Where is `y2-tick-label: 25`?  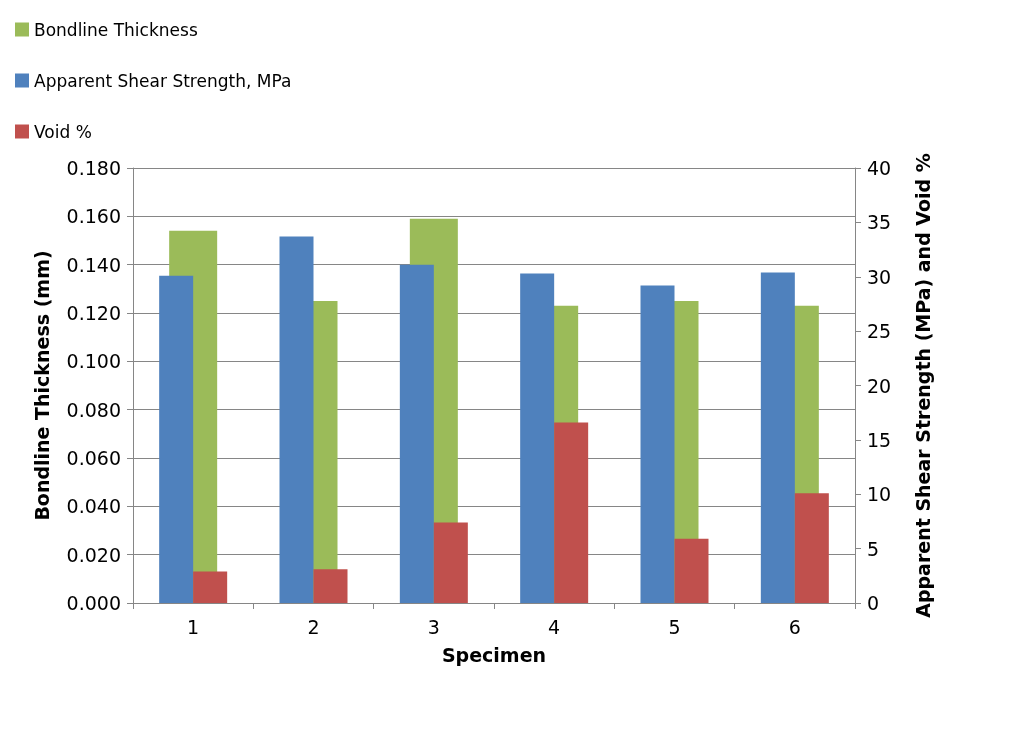
y2-tick-label: 25 is located at coordinates (879, 331).